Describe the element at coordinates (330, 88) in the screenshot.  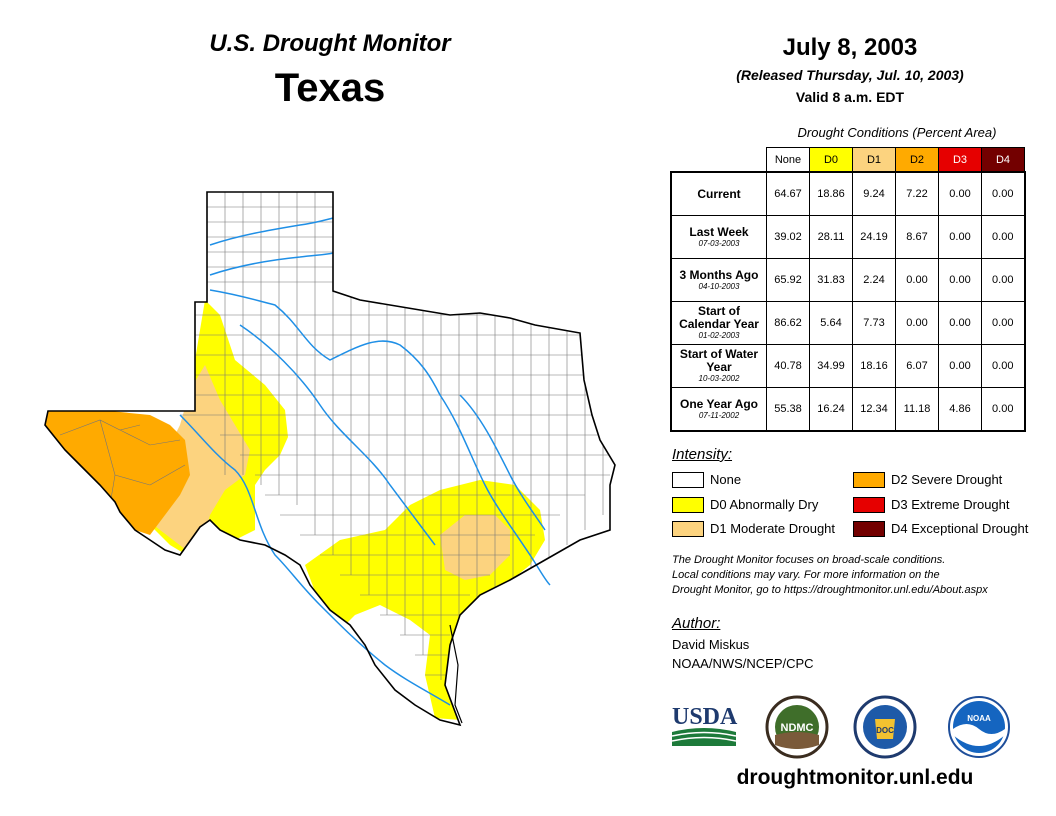
I see `region-title: Texas` at that location.